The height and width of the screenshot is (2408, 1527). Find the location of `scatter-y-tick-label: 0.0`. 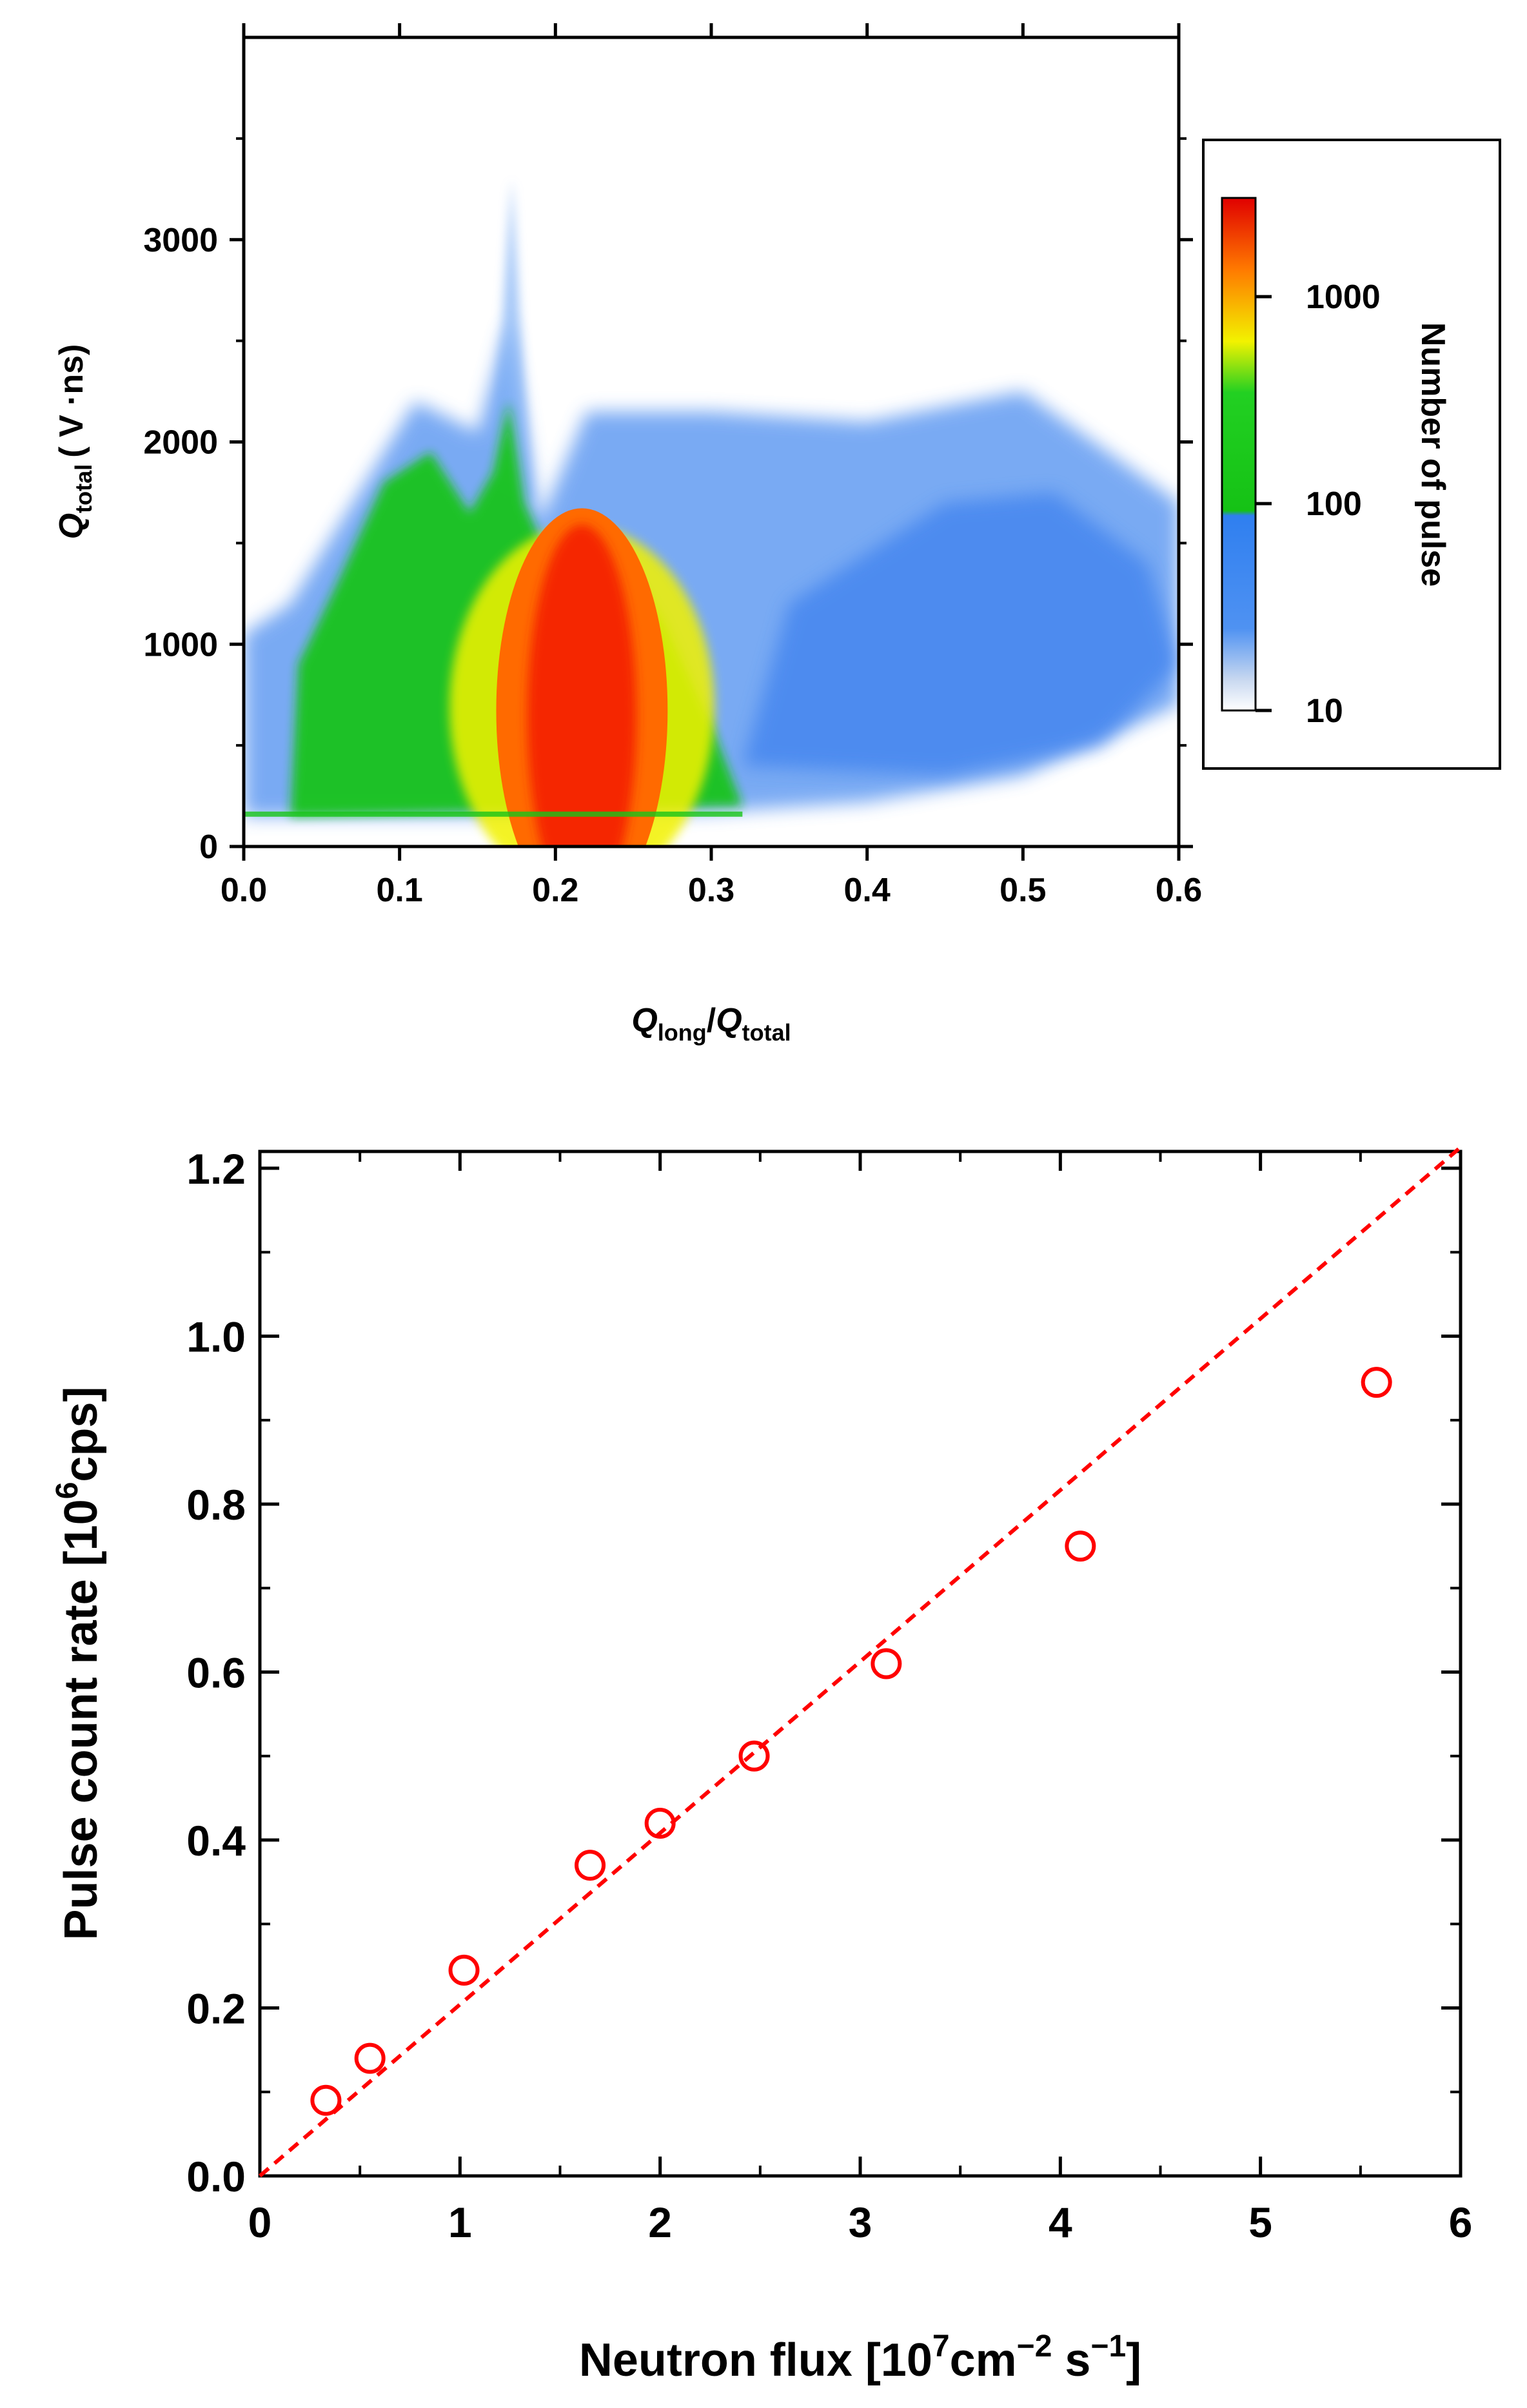

scatter-y-tick-label: 0.0 is located at coordinates (216, 2176).